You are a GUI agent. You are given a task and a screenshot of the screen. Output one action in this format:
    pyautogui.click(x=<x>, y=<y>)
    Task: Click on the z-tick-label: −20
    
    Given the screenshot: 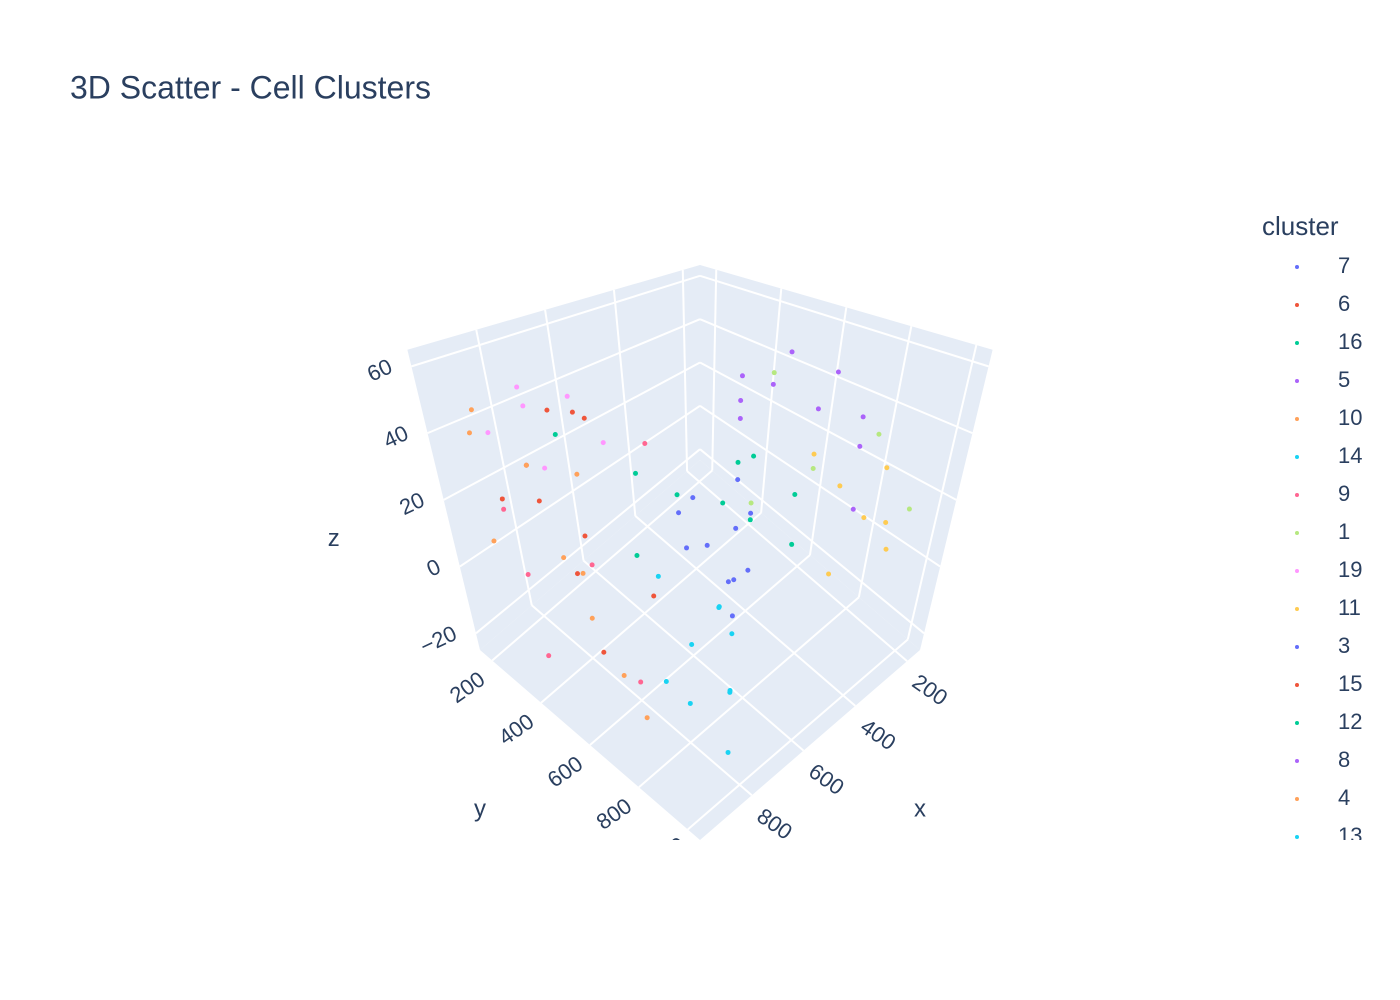 What is the action you would take?
    pyautogui.click(x=438, y=639)
    